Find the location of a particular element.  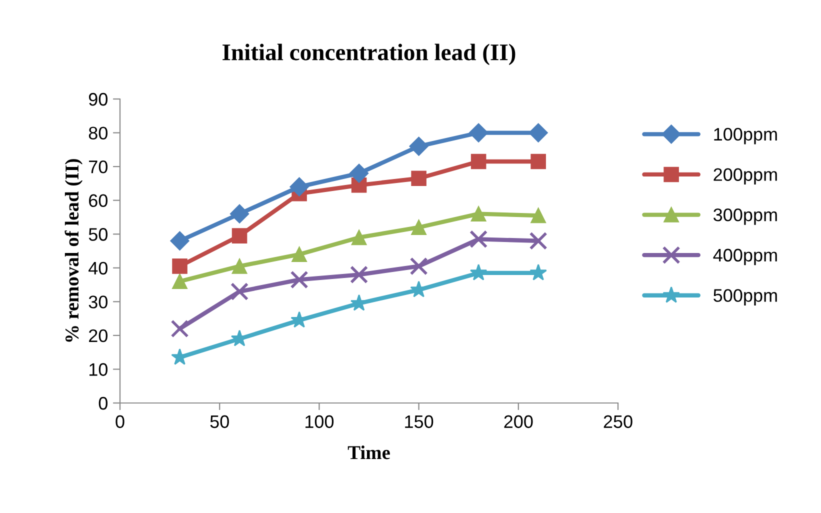

x-tick-label: 250 is located at coordinates (618, 421).